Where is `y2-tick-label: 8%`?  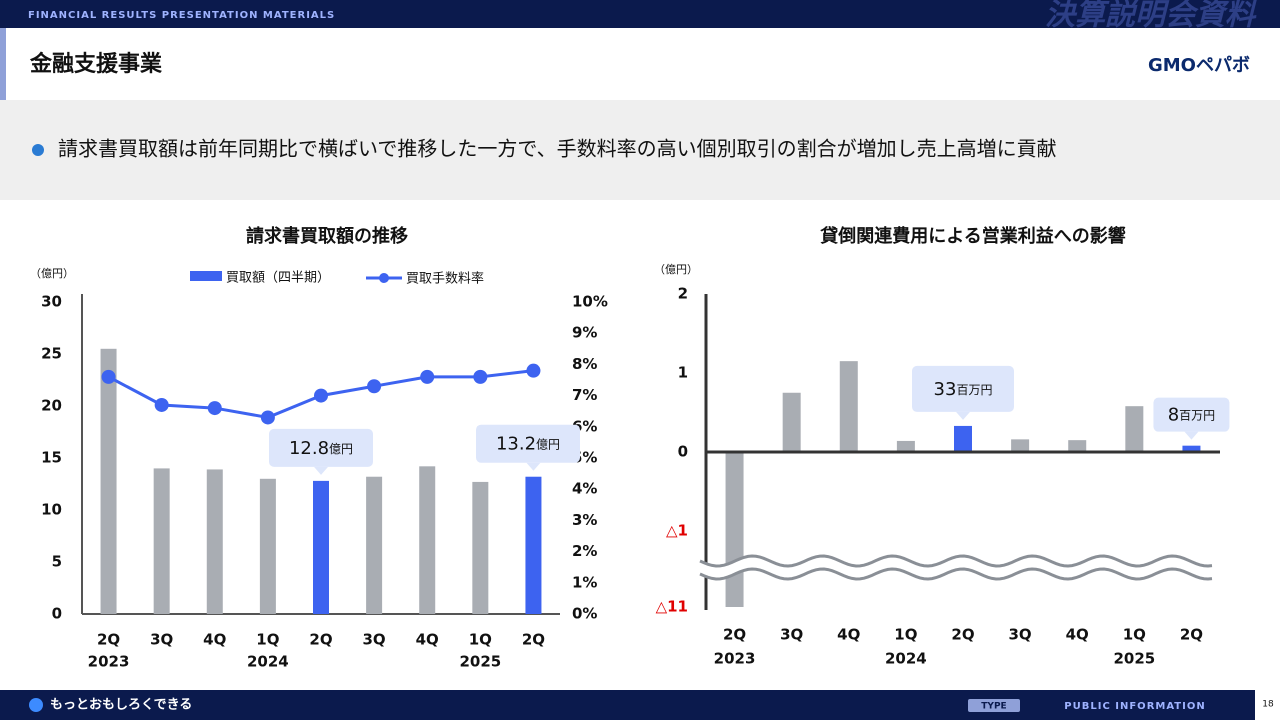 y2-tick-label: 8% is located at coordinates (584, 364).